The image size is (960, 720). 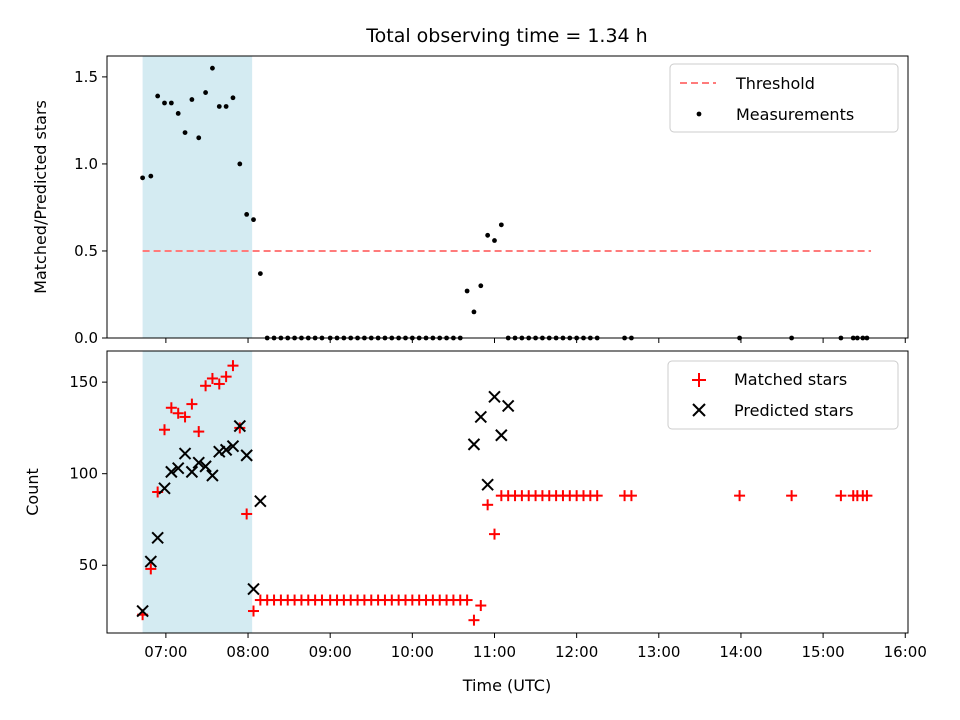 I want to click on matched-legend-swatch, so click(x=699, y=380).